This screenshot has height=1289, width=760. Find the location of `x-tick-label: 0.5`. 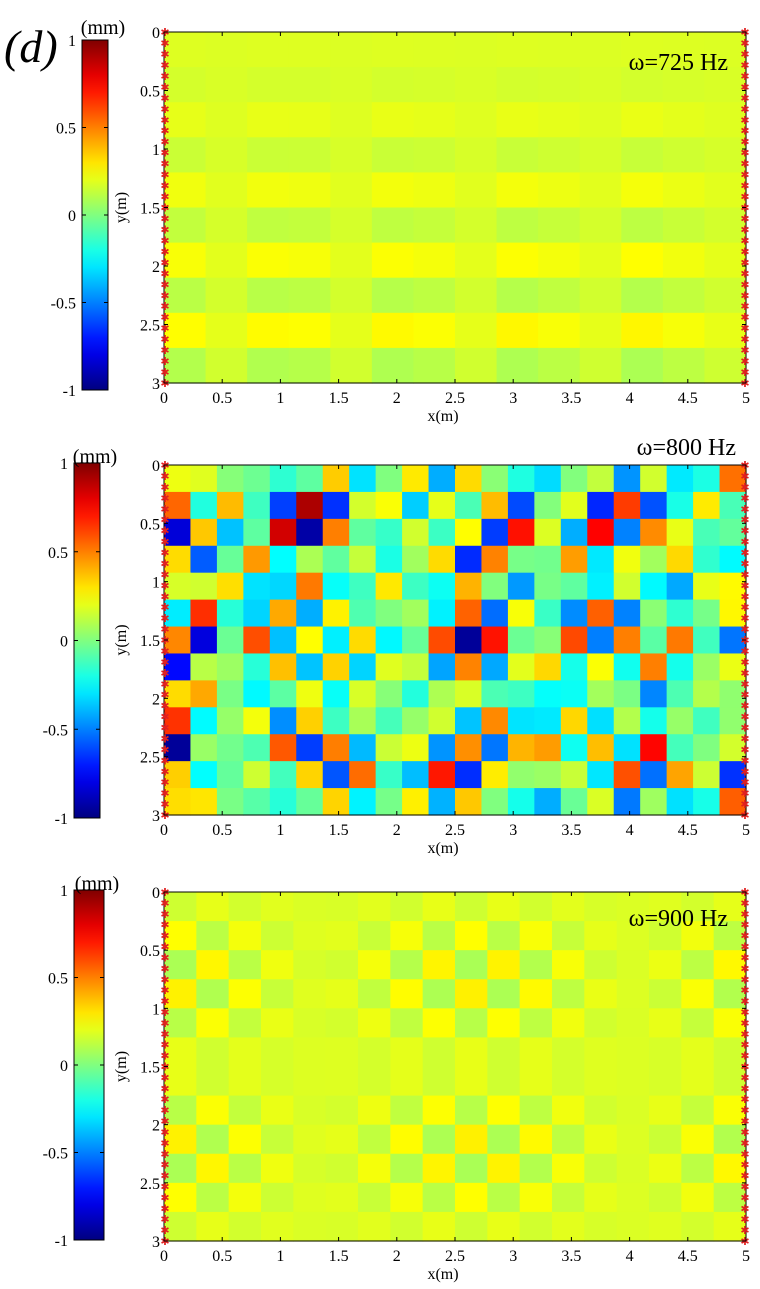

x-tick-label: 0.5 is located at coordinates (222, 1256).